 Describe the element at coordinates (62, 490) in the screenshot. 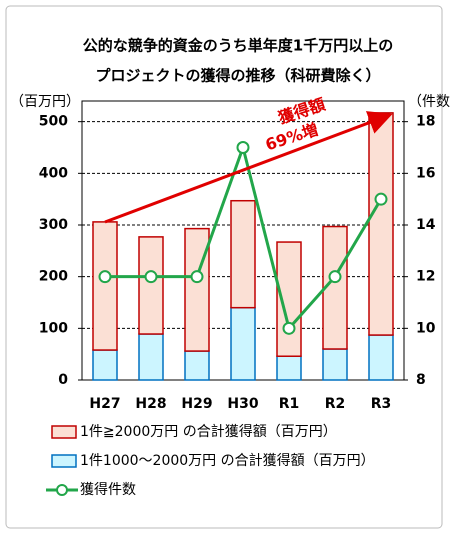

I see `legend-marker` at that location.